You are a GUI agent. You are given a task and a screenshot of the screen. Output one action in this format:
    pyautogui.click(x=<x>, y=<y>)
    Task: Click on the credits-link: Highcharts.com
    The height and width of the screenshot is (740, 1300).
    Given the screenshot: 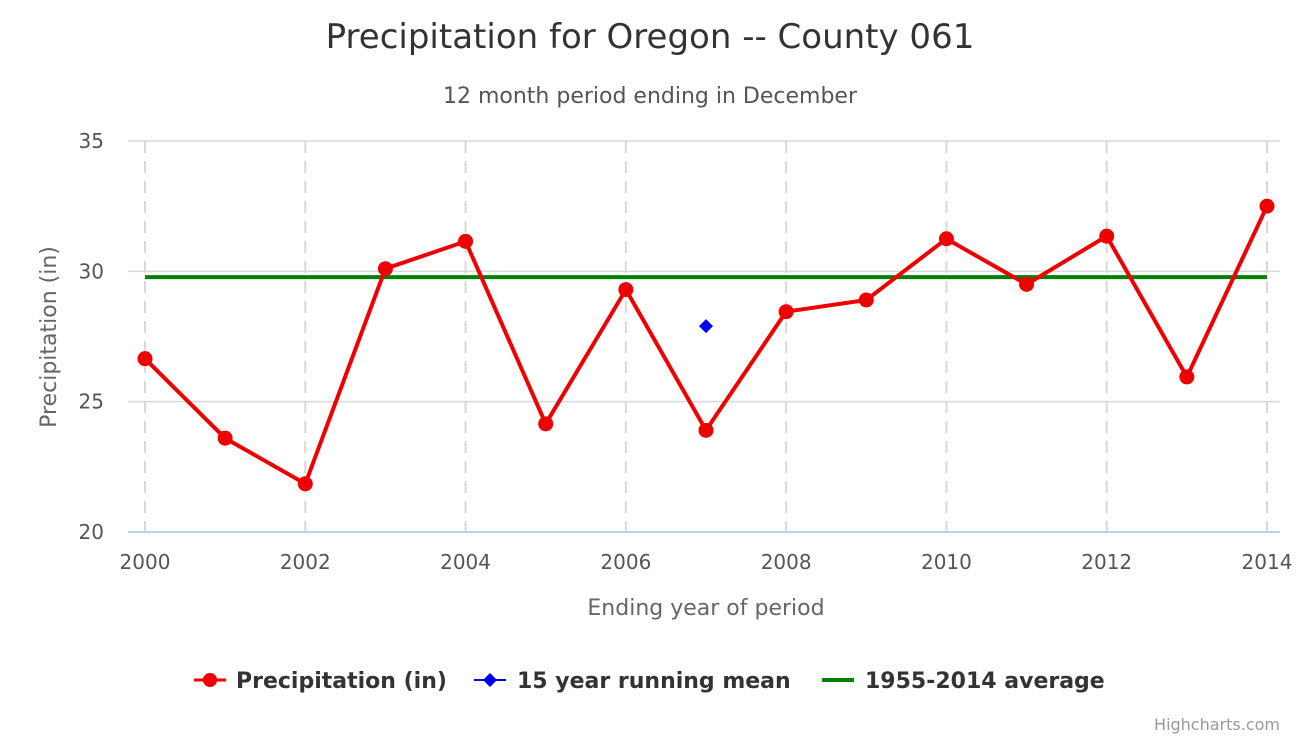 What is the action you would take?
    pyautogui.click(x=1217, y=724)
    